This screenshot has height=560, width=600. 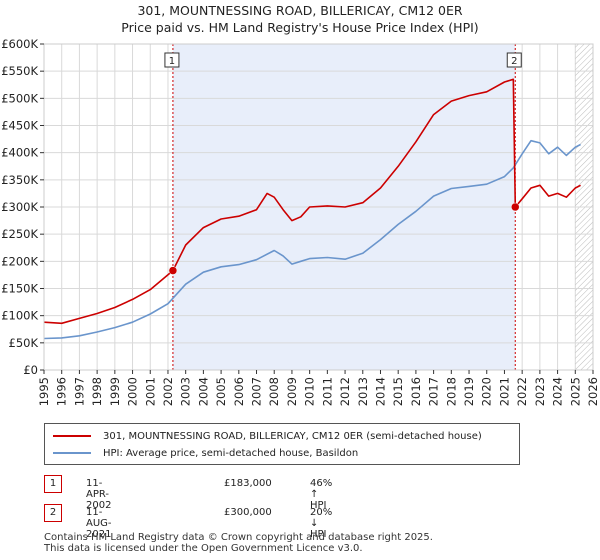 I want to click on transaction-number-label: 1, so click(x=172, y=61).